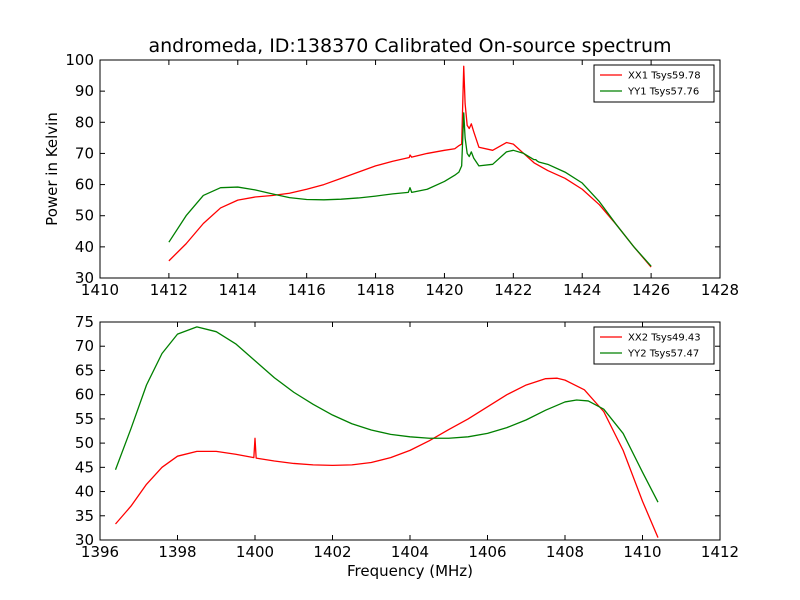 This screenshot has width=800, height=600. I want to click on x-tick-label: 1424, so click(582, 290).